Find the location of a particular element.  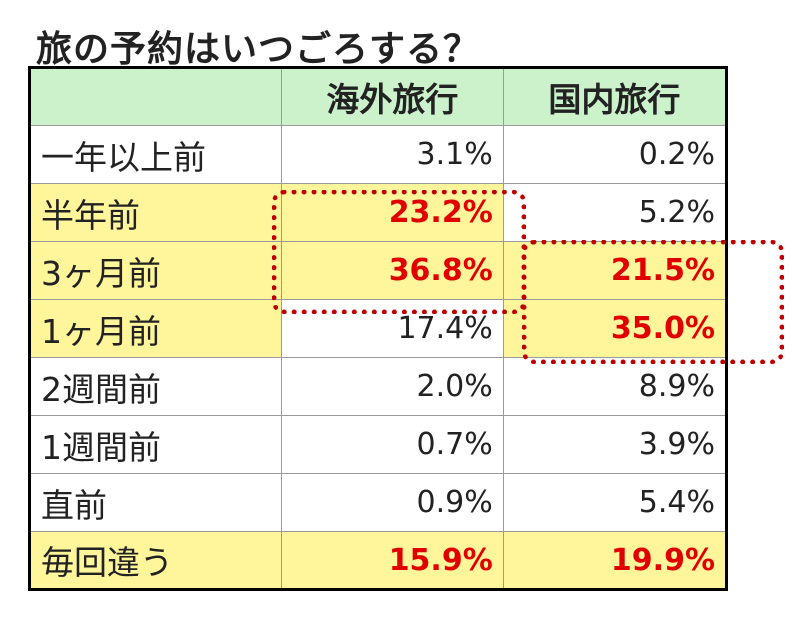

table-row: 1ヶ月前 17.4% 35.0% is located at coordinates (378, 328).